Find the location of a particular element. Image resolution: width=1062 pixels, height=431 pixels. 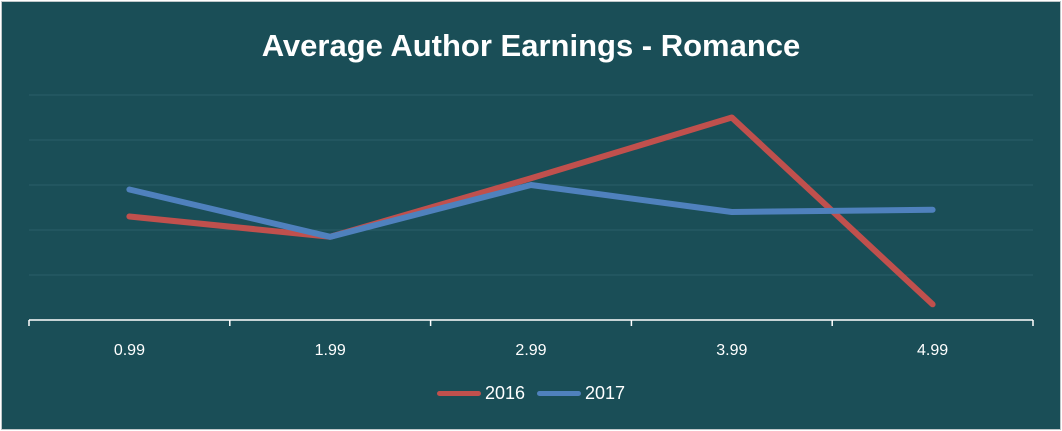

legend-label-2017: 2017 is located at coordinates (605, 393).